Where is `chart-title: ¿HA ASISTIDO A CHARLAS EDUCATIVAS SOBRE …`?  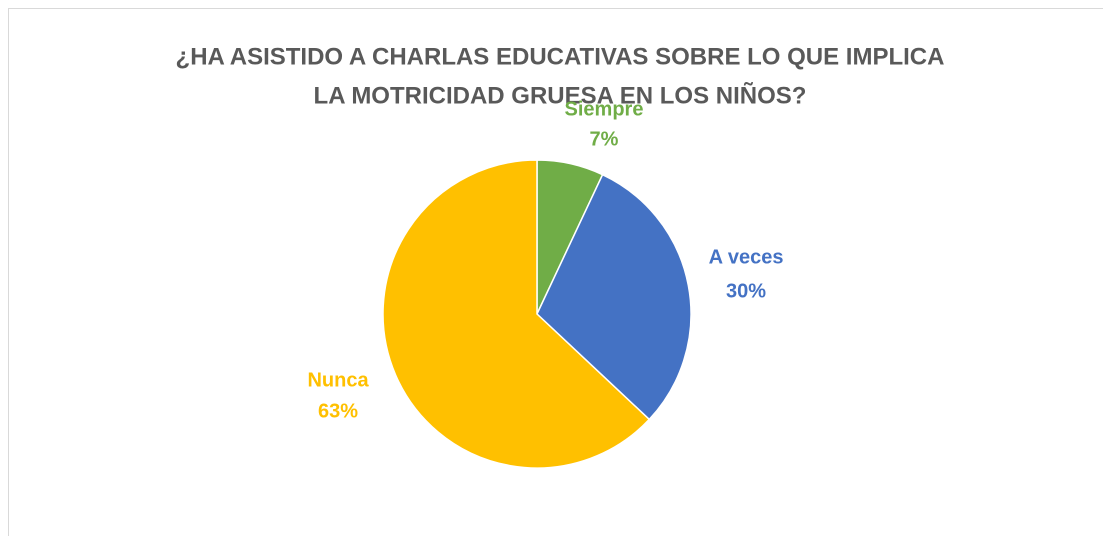 chart-title: ¿HA ASISTIDO A CHARLAS EDUCATIVAS SOBRE … is located at coordinates (560, 56).